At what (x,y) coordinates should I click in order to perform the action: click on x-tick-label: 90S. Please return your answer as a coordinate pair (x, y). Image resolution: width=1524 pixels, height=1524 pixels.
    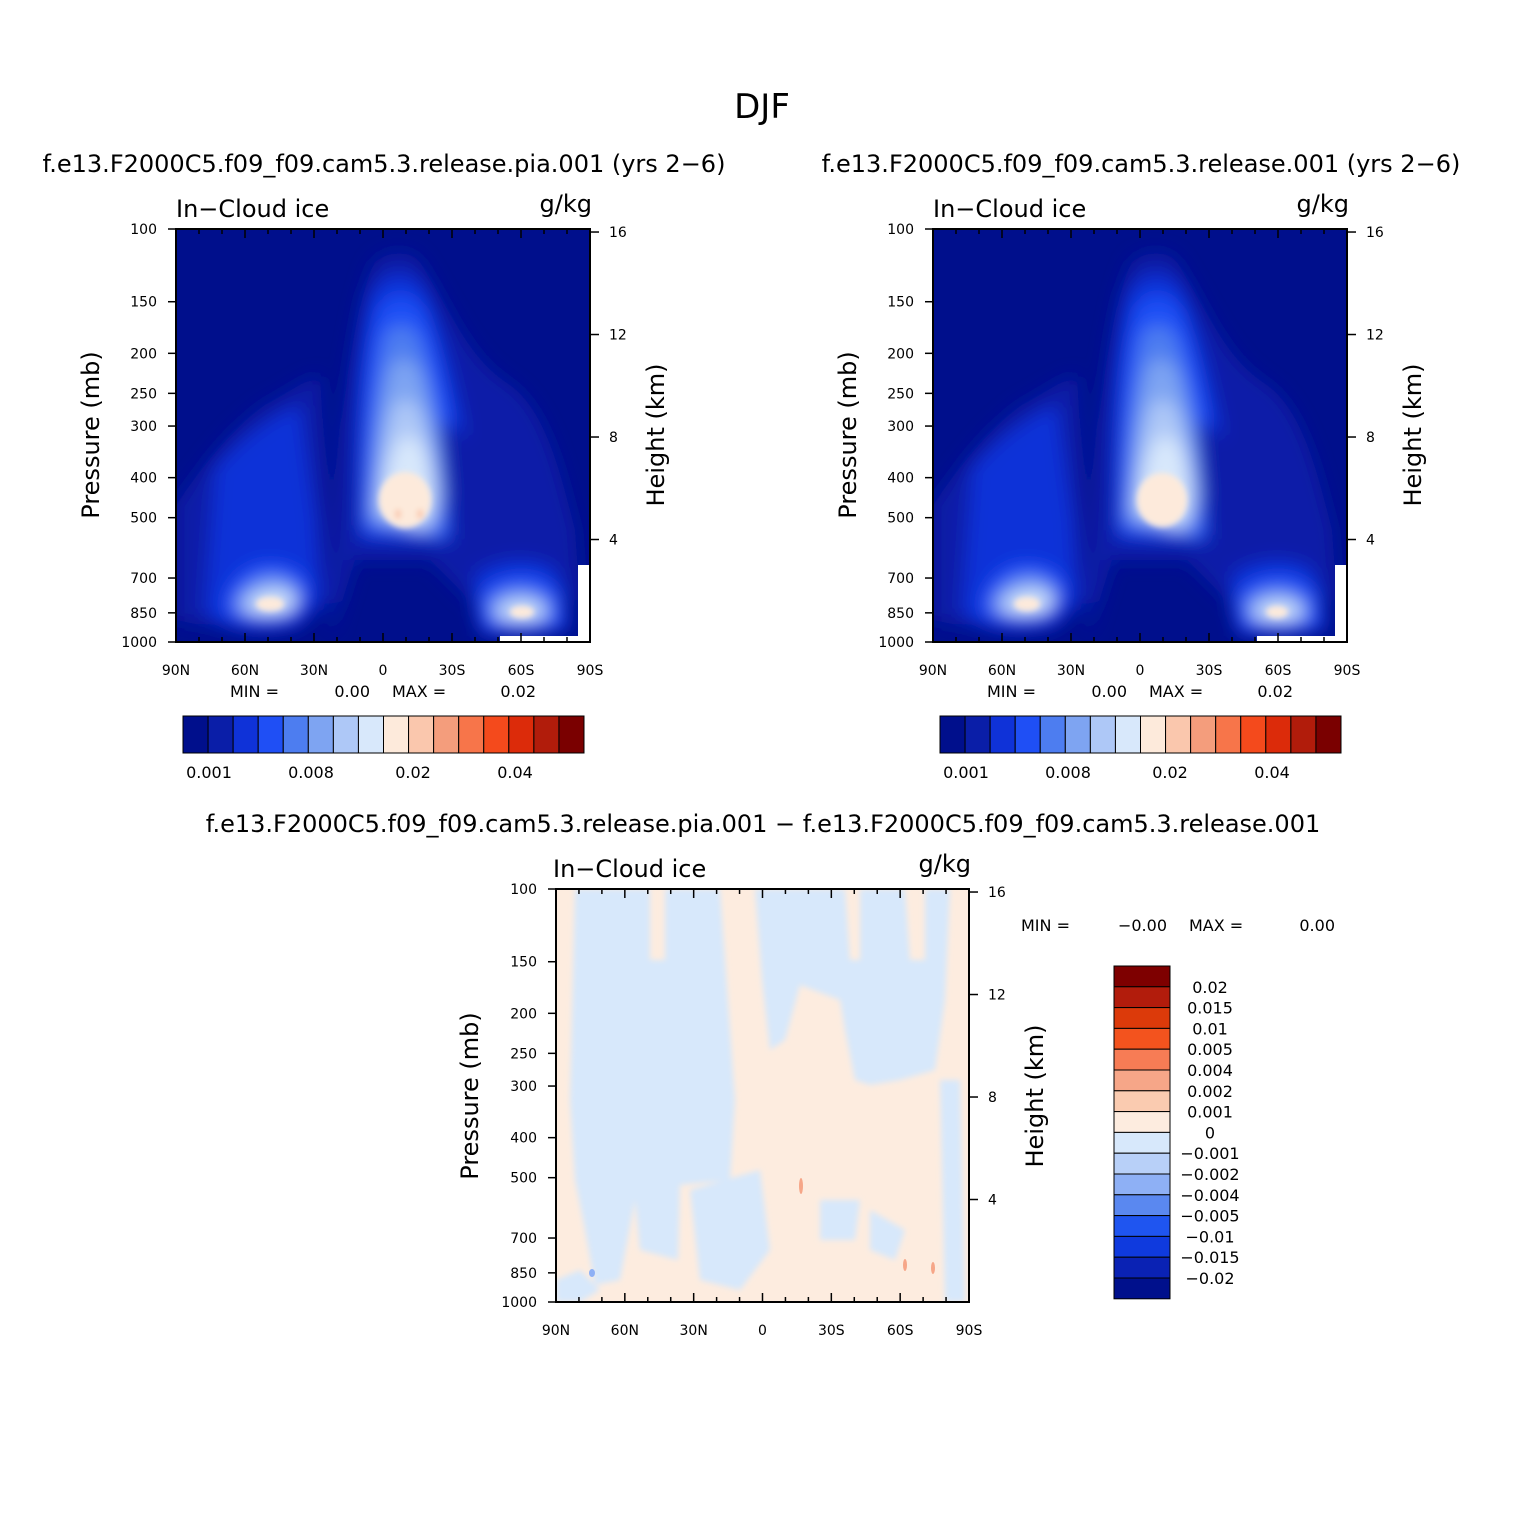
    Looking at the image, I should click on (590, 671).